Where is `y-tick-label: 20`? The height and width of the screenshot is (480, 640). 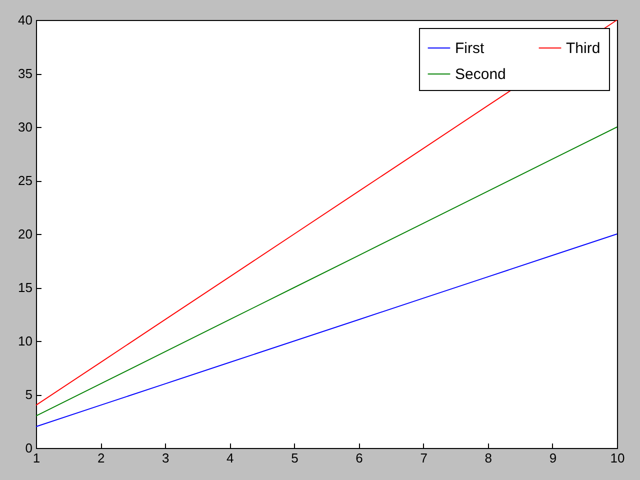 y-tick-label: 20 is located at coordinates (25, 234).